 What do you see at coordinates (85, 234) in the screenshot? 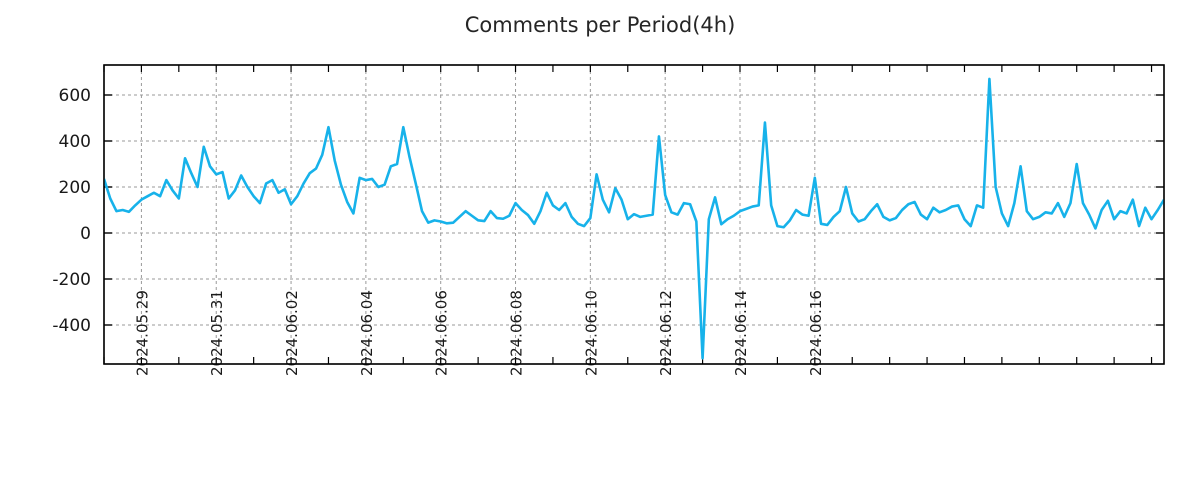
I see `y-tick-label: 0` at bounding box center [85, 234].